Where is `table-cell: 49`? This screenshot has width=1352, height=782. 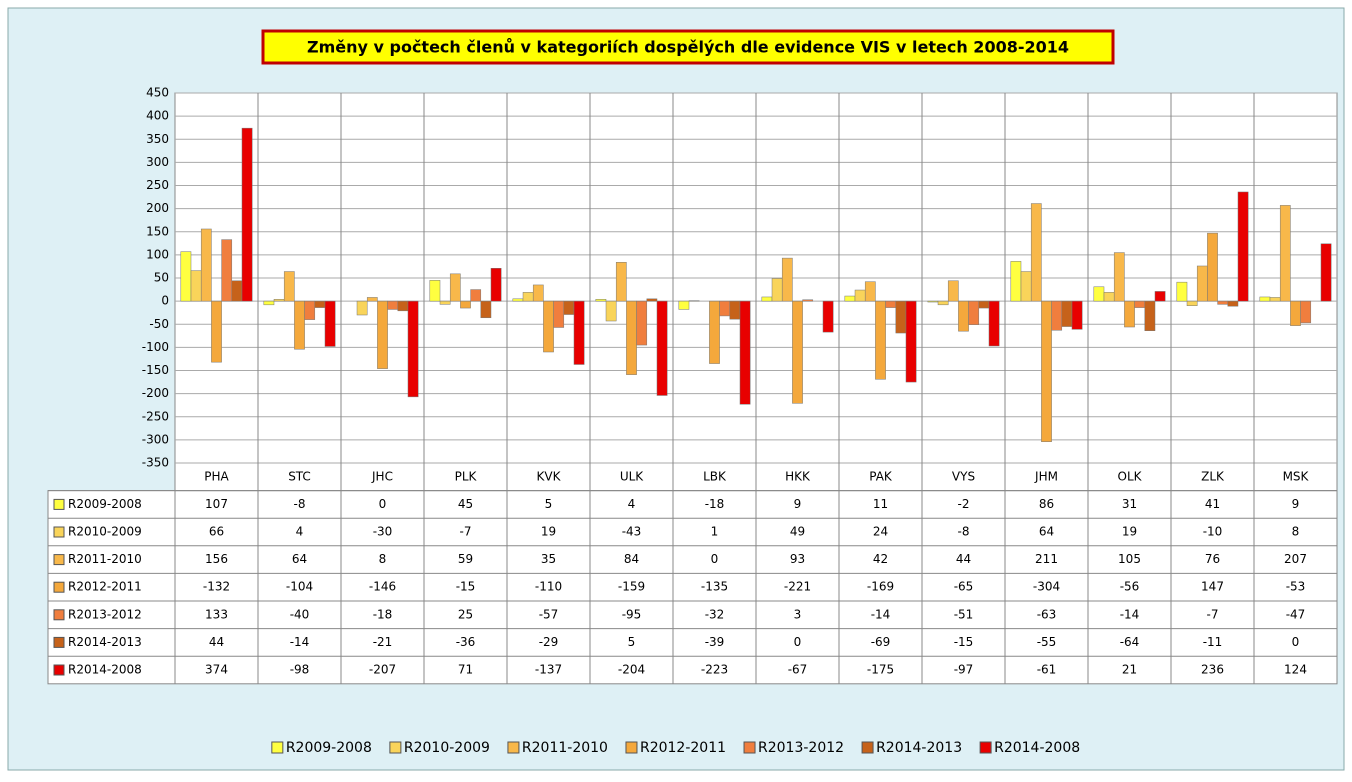 table-cell: 49 is located at coordinates (797, 532).